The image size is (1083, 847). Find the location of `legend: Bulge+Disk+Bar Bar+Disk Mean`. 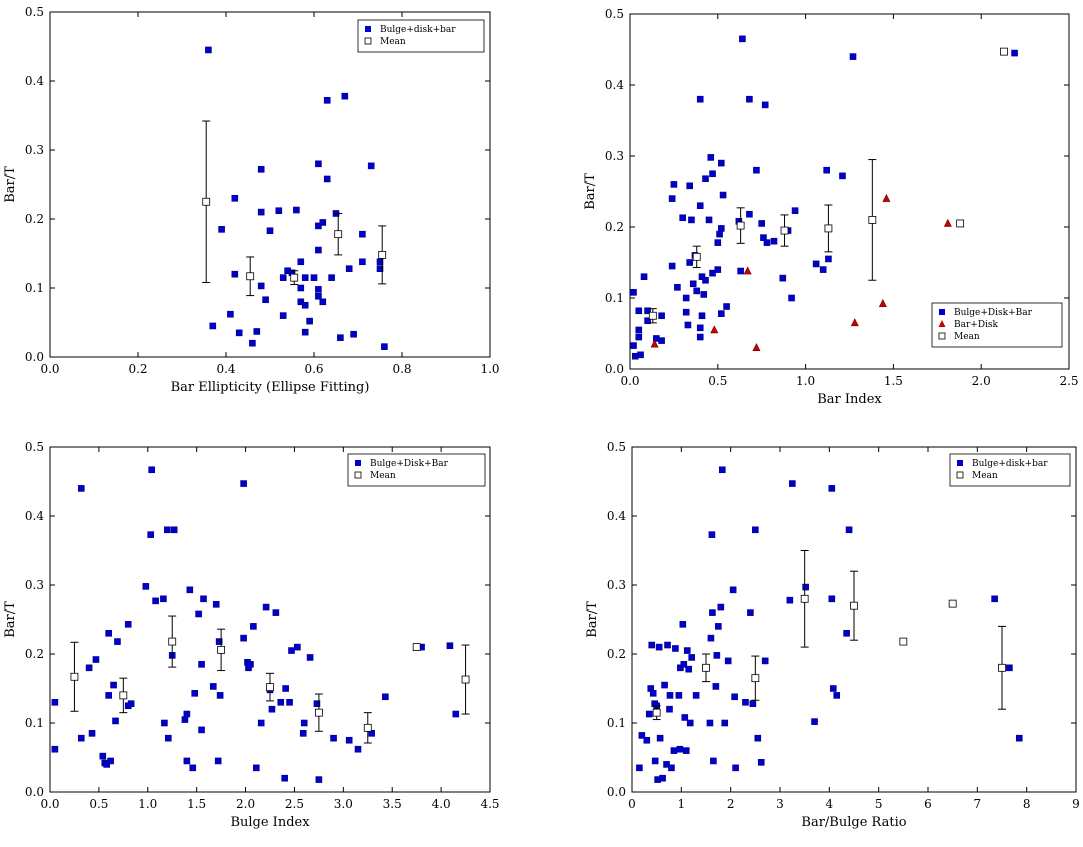

legend: Bulge+Disk+Bar Bar+Disk Mean is located at coordinates (997, 325).